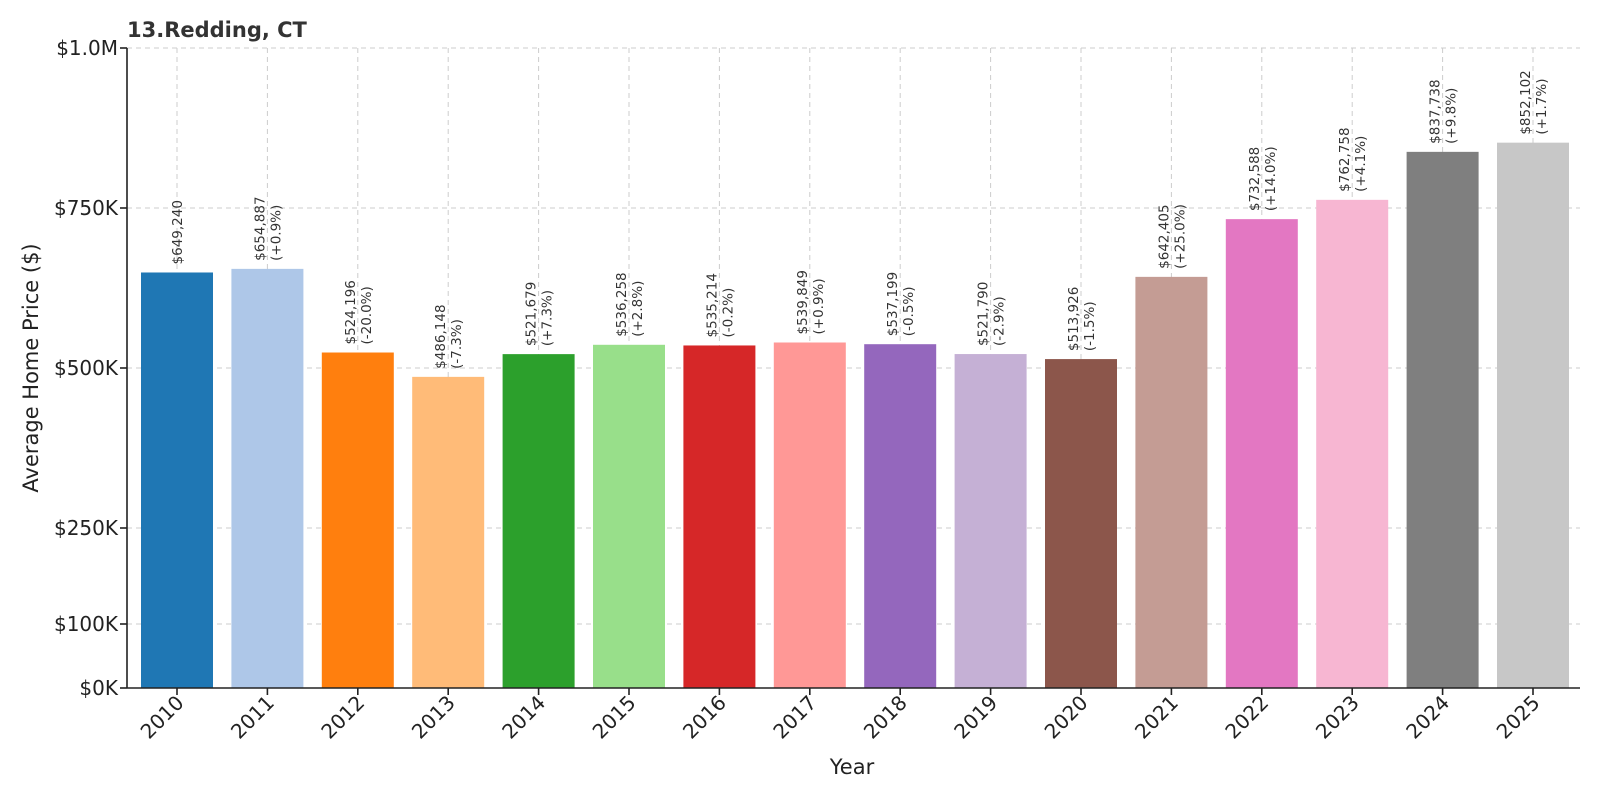  What do you see at coordinates (728, 313) in the screenshot?
I see `bar-change-label: (-0.2%)` at bounding box center [728, 313].